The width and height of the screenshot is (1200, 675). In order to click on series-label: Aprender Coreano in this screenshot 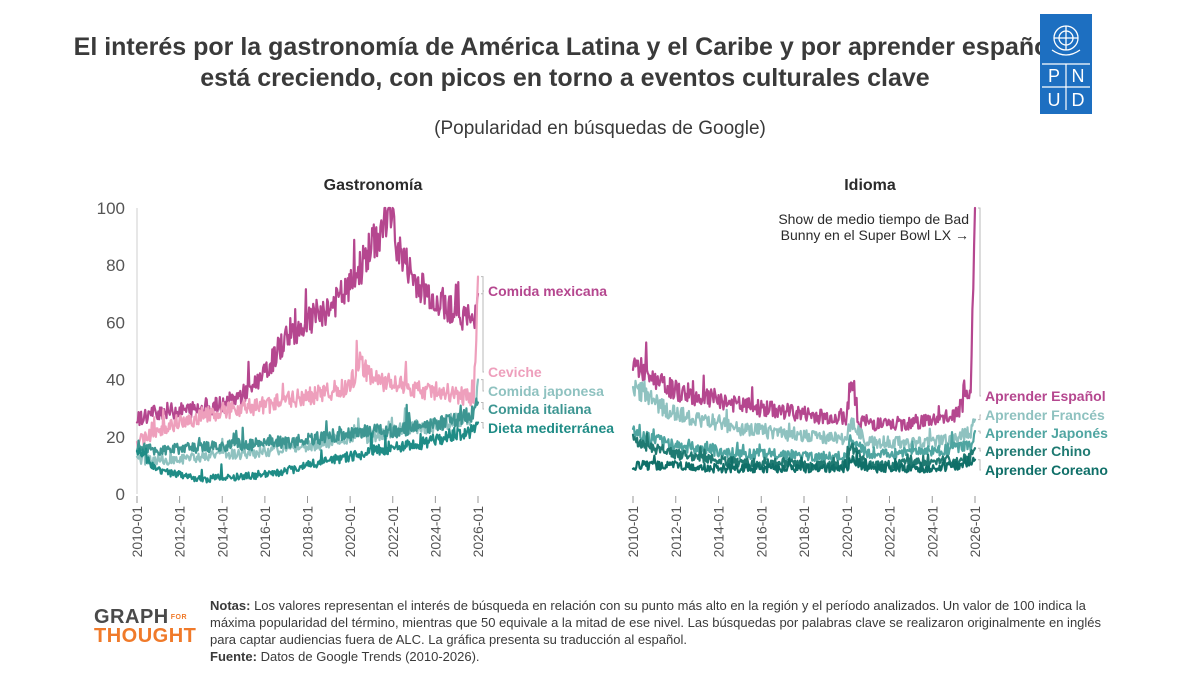, I will do `click(1046, 470)`.